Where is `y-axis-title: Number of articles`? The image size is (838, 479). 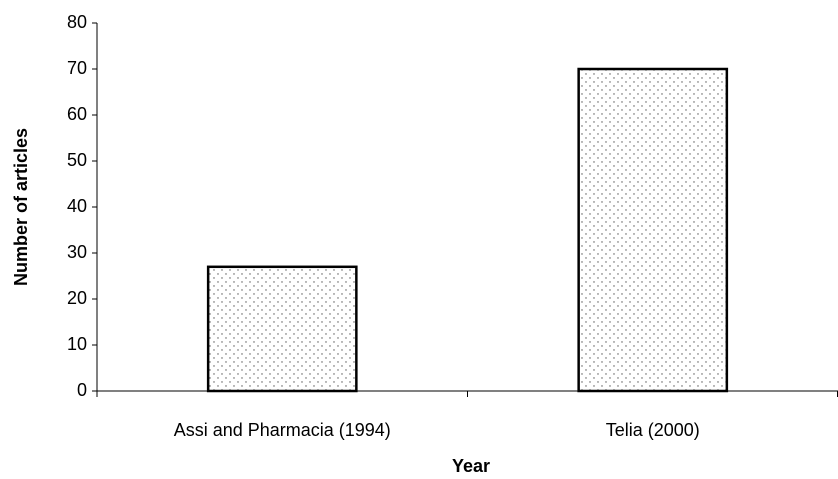 y-axis-title: Number of articles is located at coordinates (21, 207).